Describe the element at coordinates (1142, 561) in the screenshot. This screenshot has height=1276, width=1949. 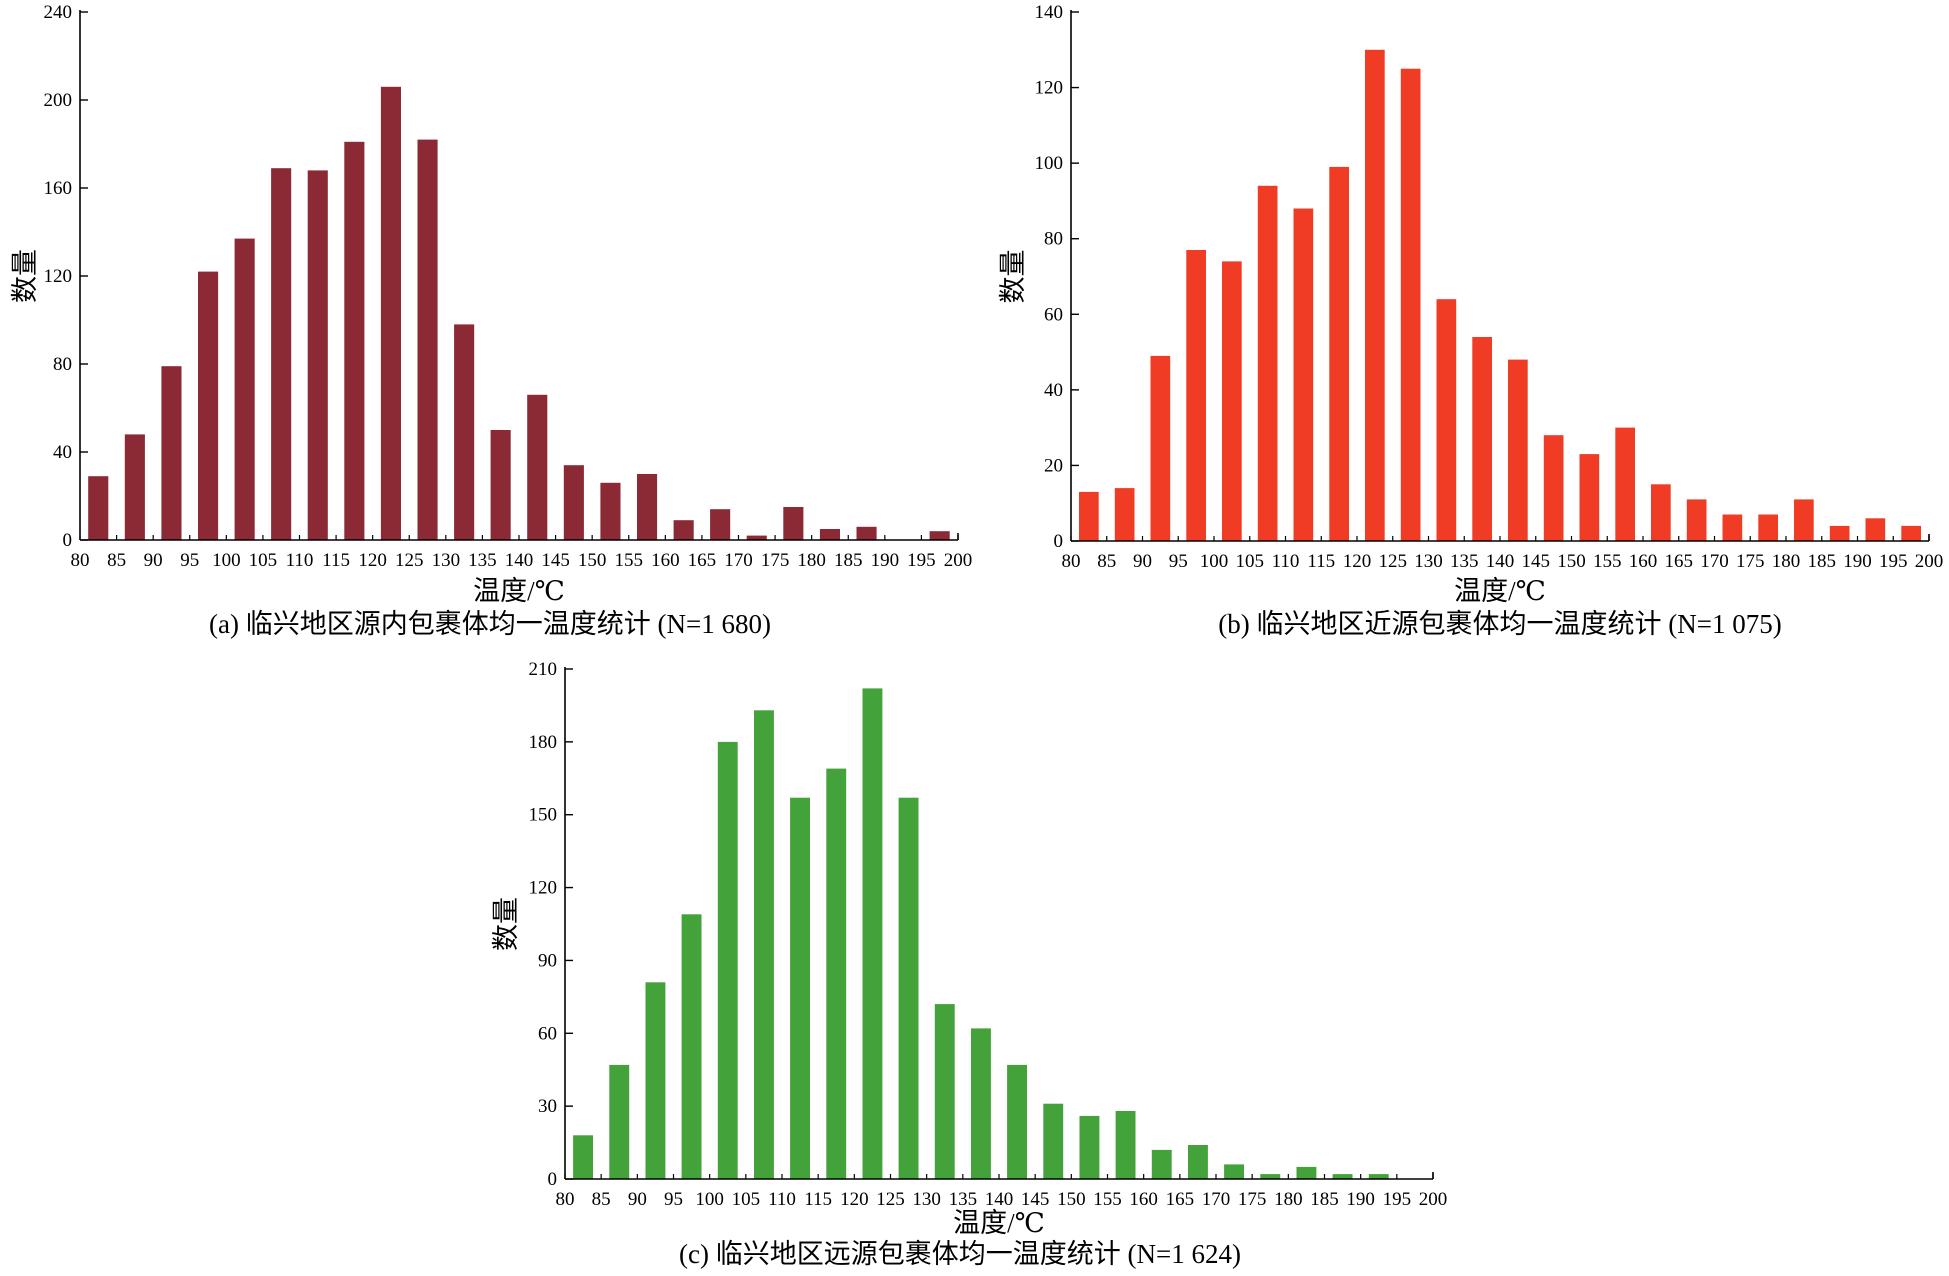
I see `x-tick-label: 90` at that location.